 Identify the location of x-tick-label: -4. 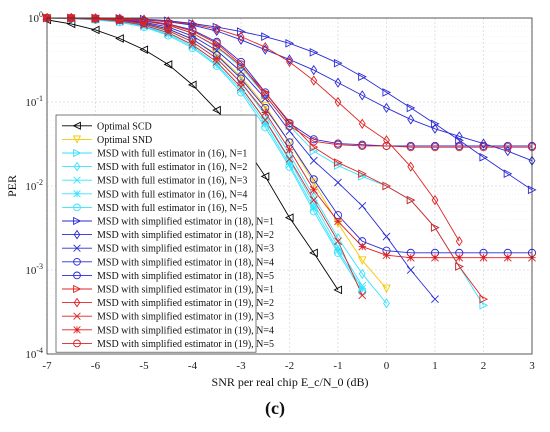
(193, 366).